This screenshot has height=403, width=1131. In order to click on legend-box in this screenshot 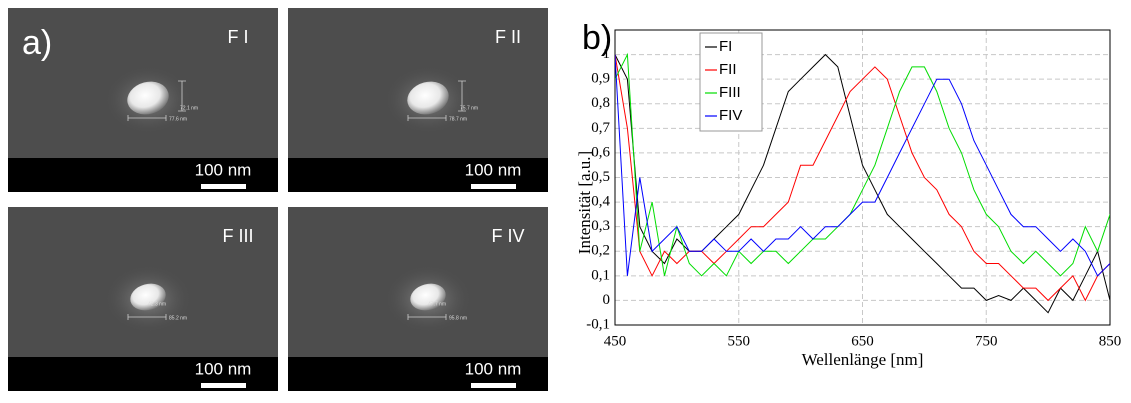, I will do `click(731, 82)`.